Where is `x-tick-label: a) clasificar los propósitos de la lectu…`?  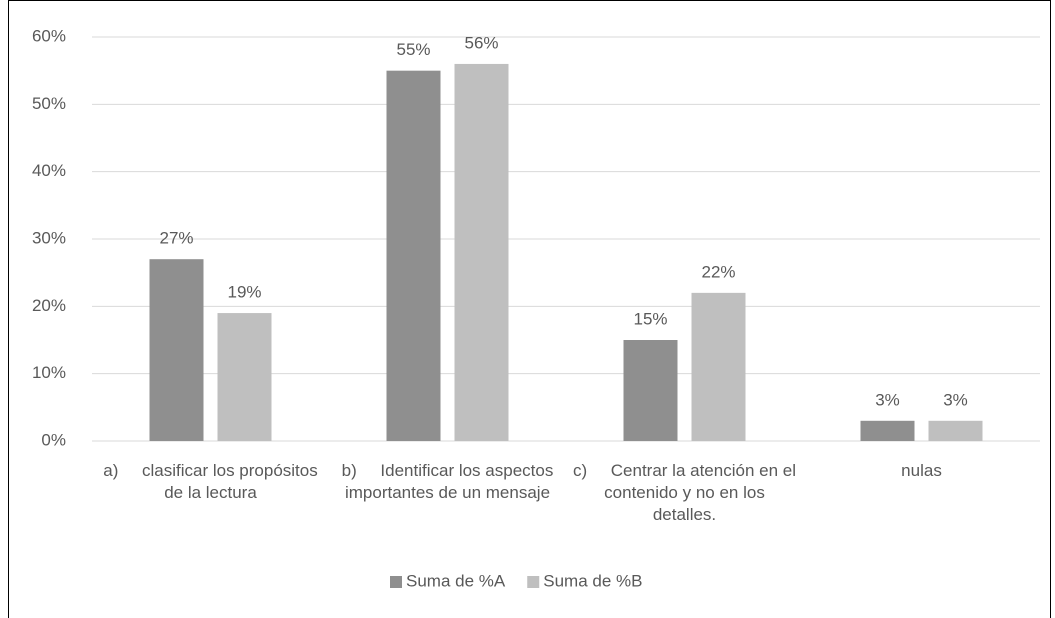 x-tick-label: a) clasificar los propósitos de la lectu… is located at coordinates (213, 481).